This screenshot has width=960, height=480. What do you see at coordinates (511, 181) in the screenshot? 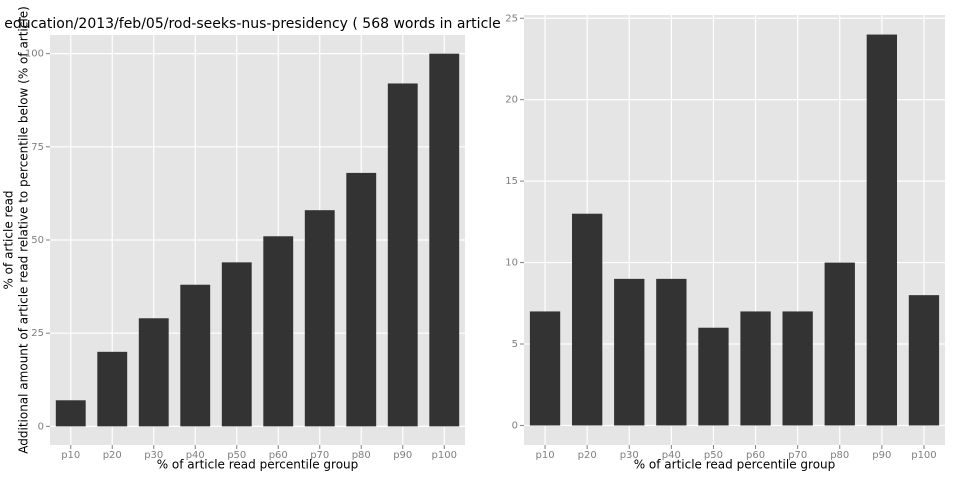
I see `y-tick-label: 15` at bounding box center [511, 181].